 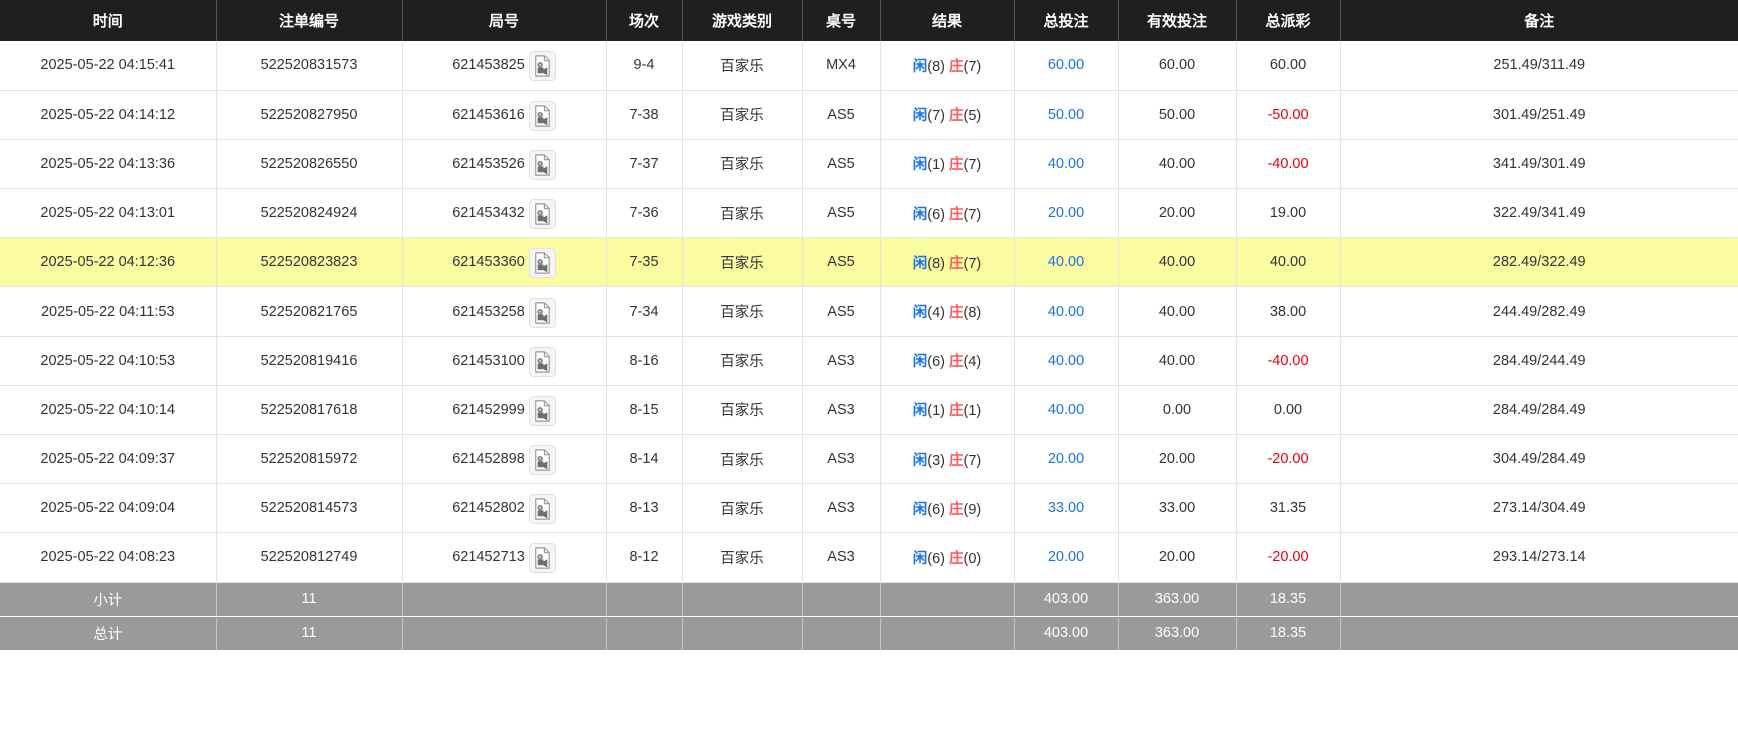 I want to click on round-no-text: 621453616, so click(x=488, y=114).